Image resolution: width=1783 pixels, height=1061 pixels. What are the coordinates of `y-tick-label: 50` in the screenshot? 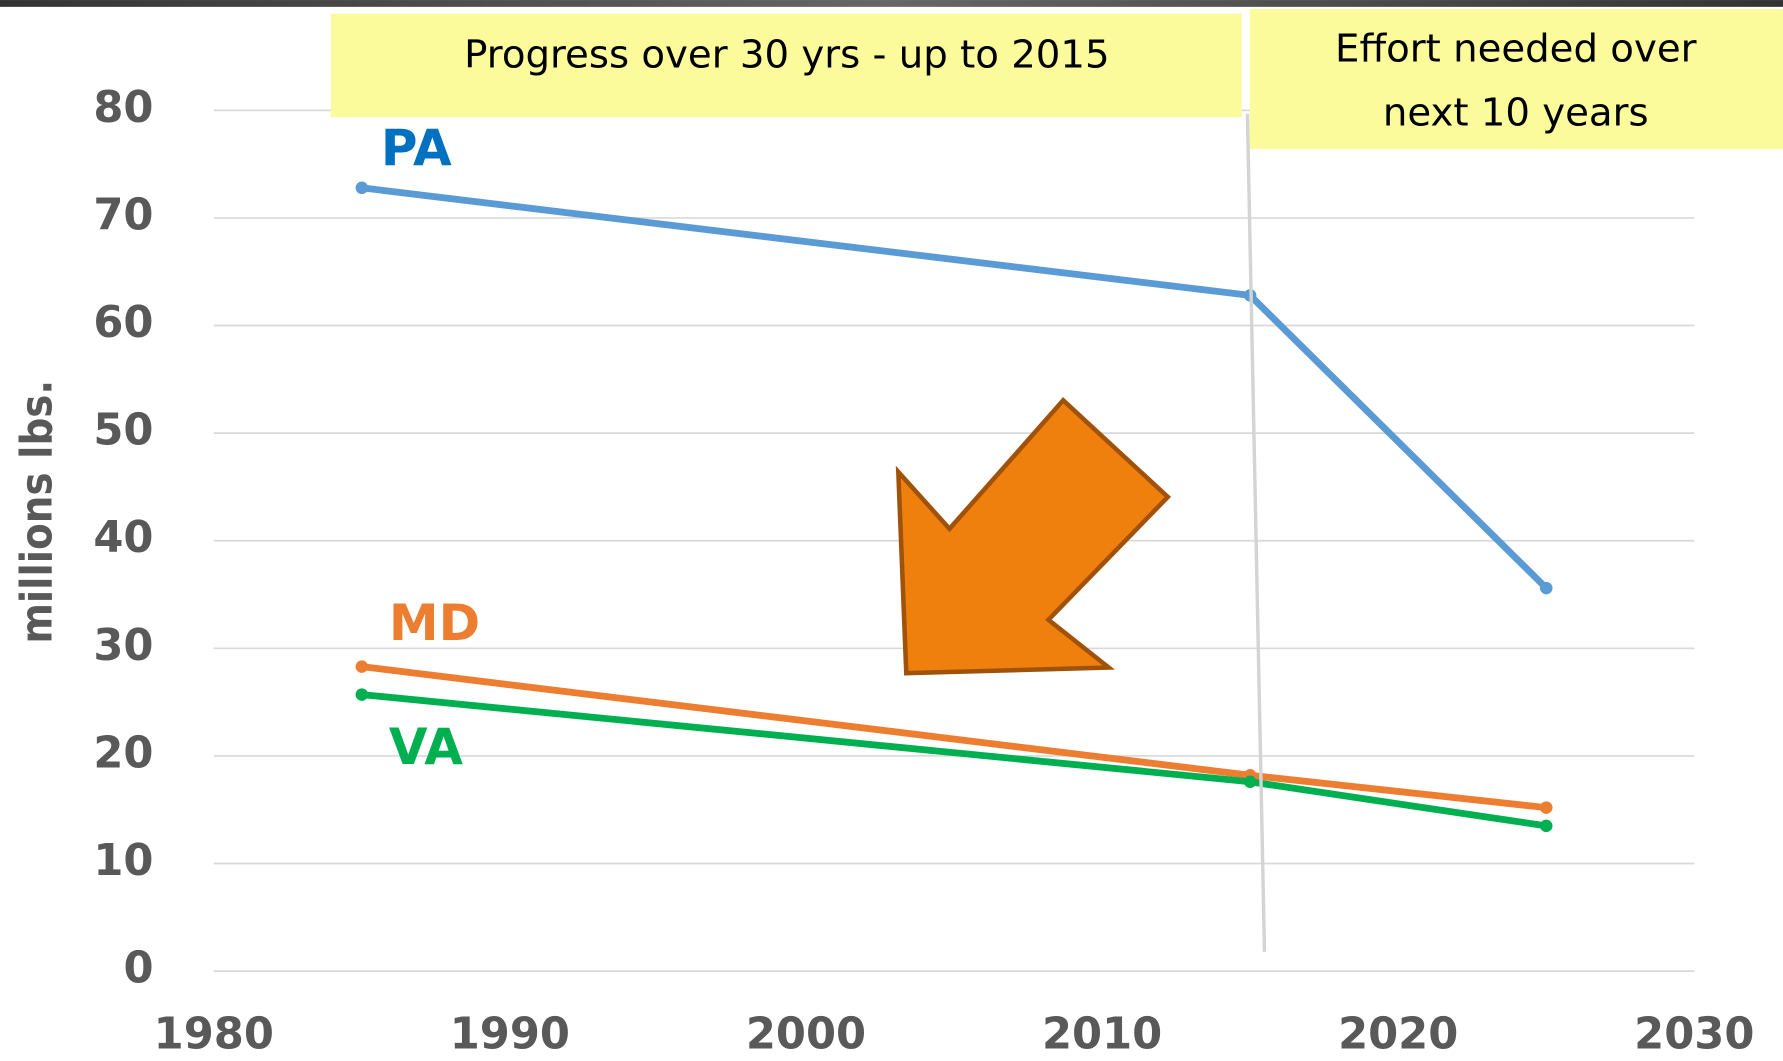 It's located at (123, 431).